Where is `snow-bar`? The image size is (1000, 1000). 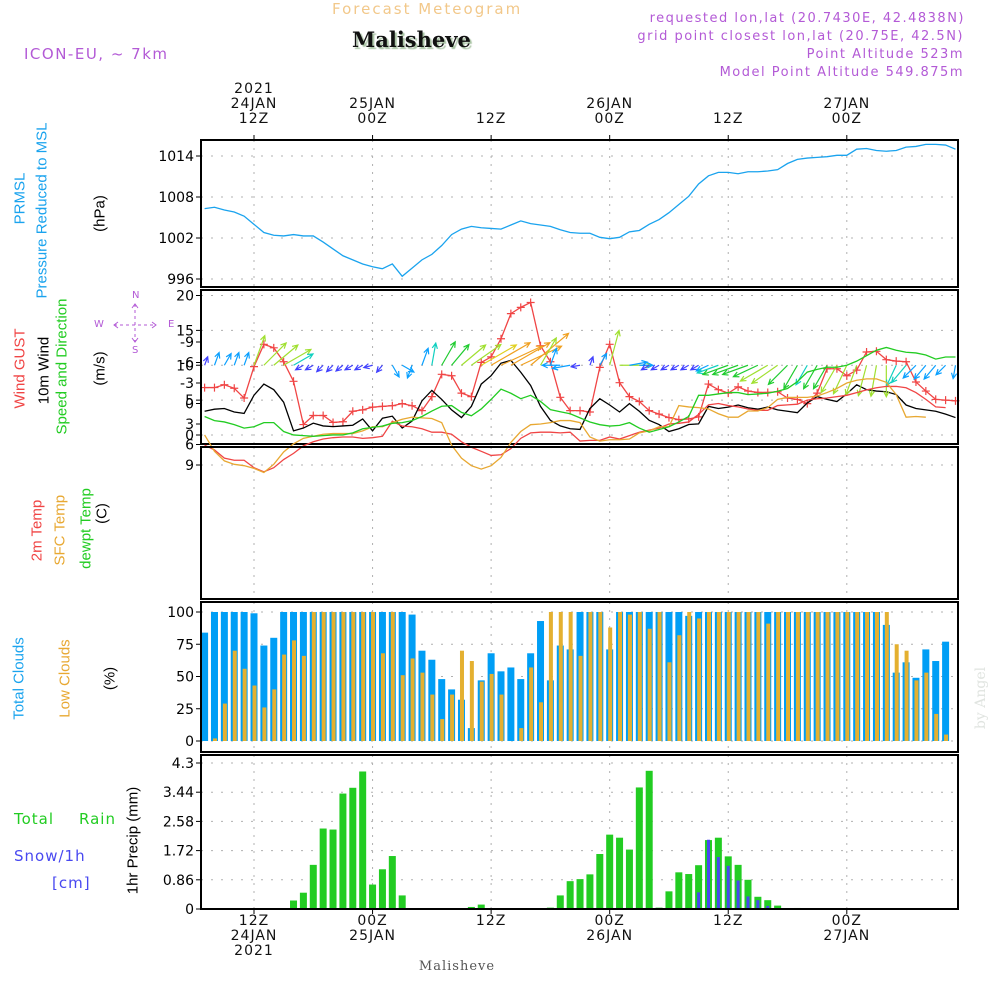 snow-bar is located at coordinates (738, 894).